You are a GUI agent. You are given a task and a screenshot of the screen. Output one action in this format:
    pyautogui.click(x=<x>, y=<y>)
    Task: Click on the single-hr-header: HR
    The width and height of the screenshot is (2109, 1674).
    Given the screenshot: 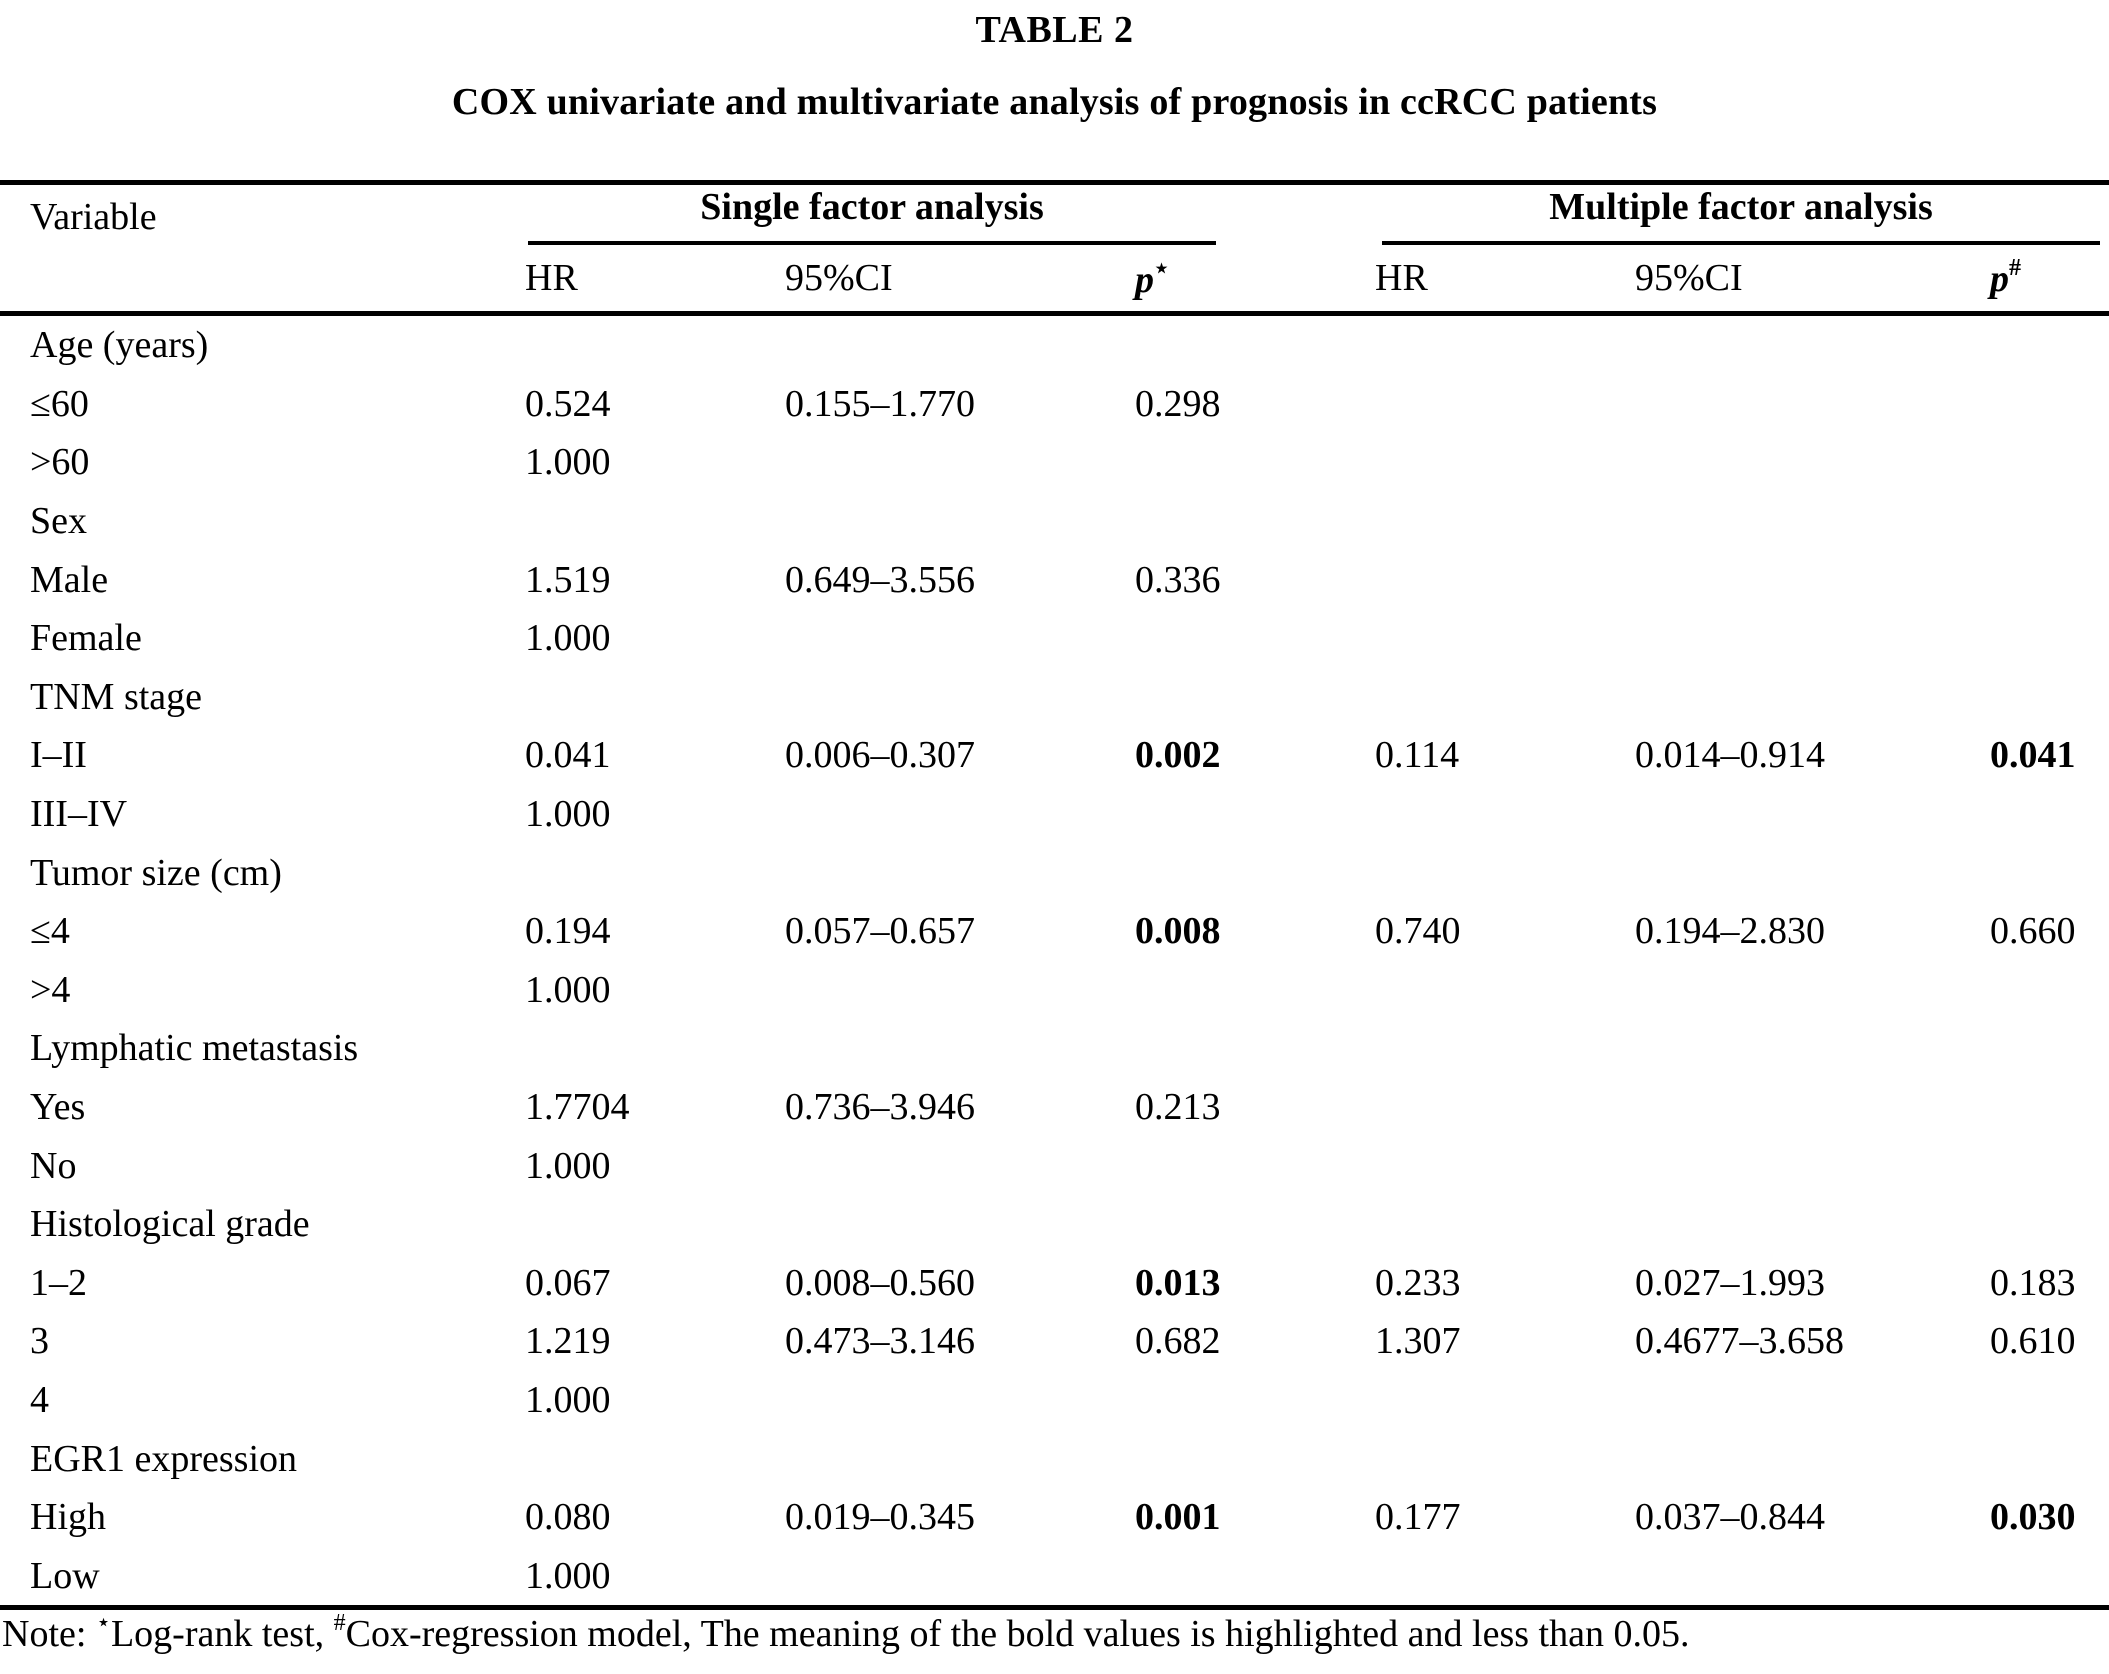 What is the action you would take?
    pyautogui.click(x=640, y=280)
    